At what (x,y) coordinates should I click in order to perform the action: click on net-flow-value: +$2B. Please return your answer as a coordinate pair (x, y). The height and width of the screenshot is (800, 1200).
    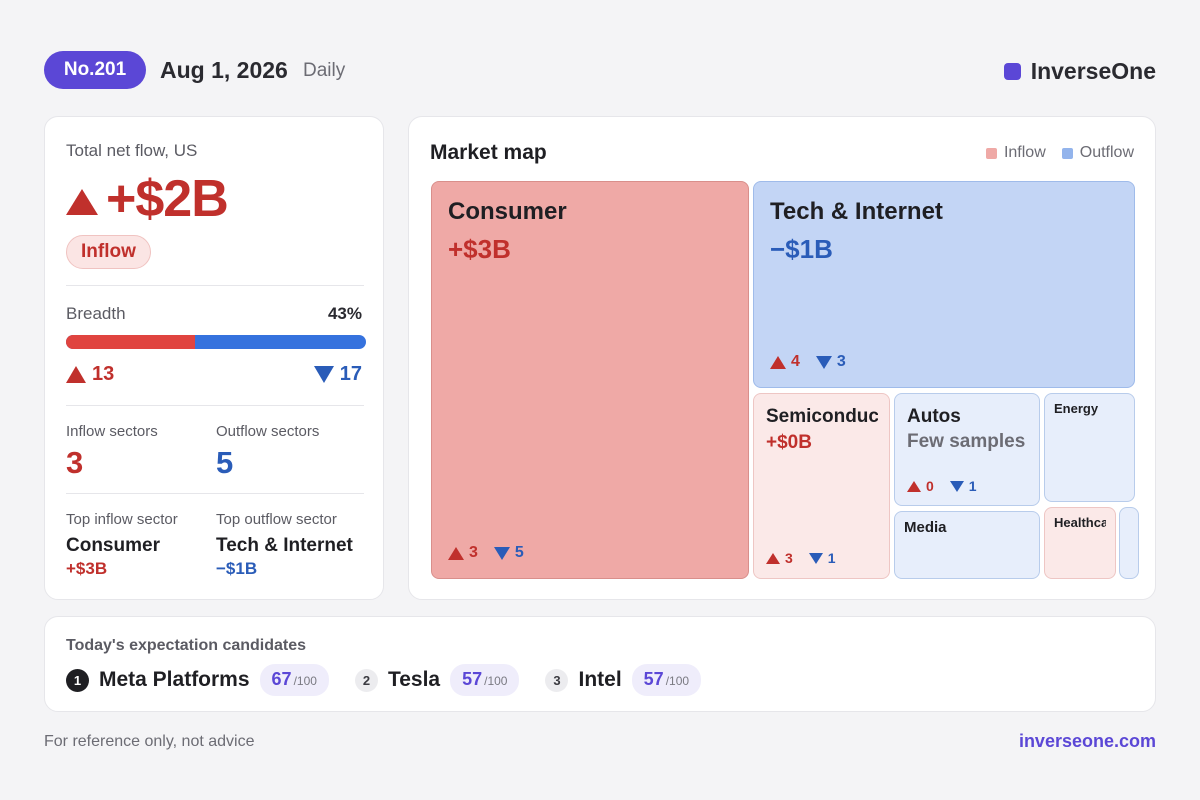
    Looking at the image, I should click on (167, 199).